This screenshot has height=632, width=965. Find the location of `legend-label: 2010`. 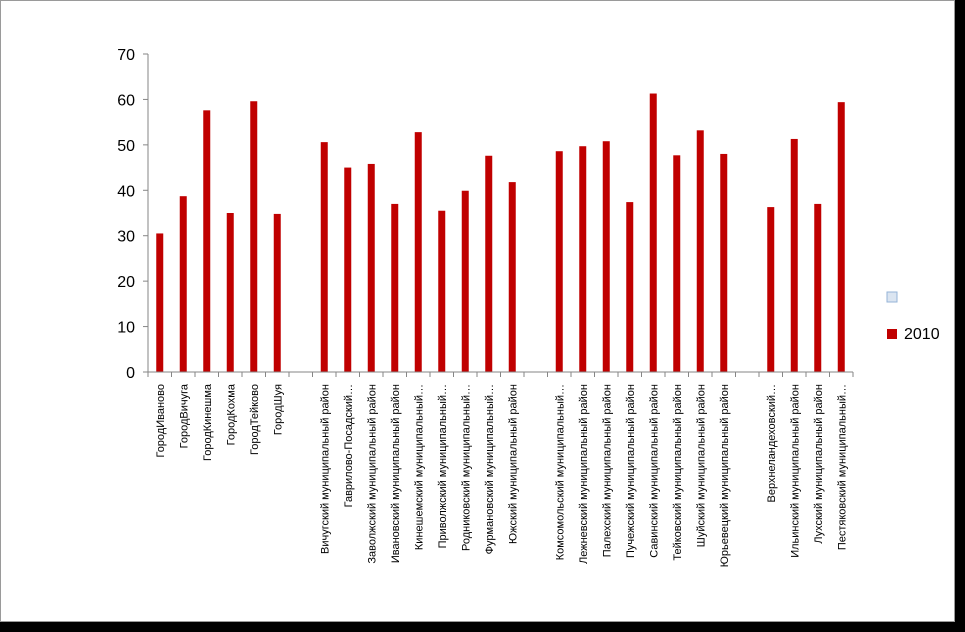

legend-label: 2010 is located at coordinates (922, 334).